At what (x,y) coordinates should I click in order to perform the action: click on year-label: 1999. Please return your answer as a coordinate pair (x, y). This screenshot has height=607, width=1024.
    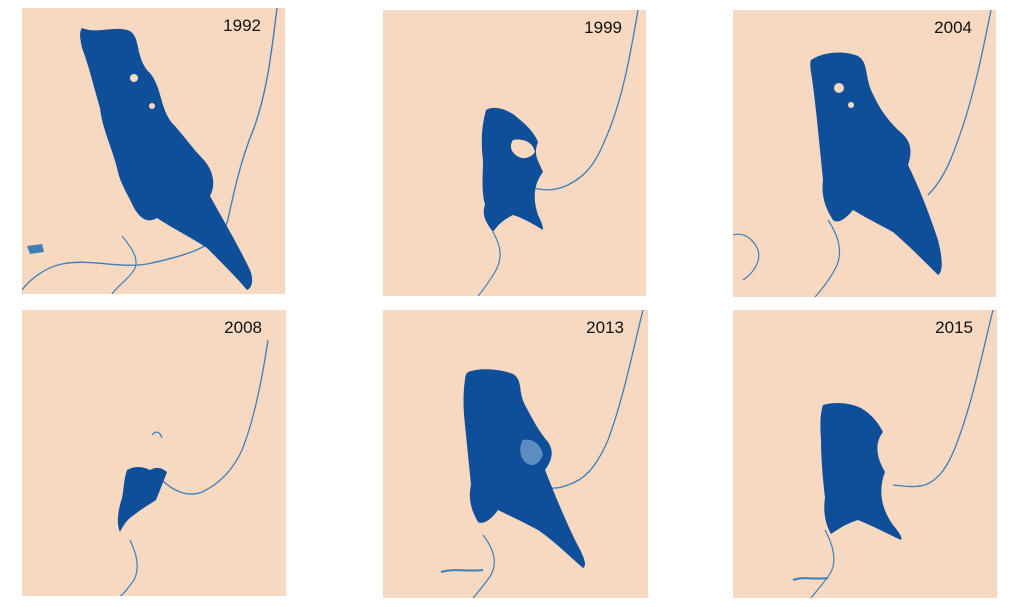
    Looking at the image, I should click on (603, 27).